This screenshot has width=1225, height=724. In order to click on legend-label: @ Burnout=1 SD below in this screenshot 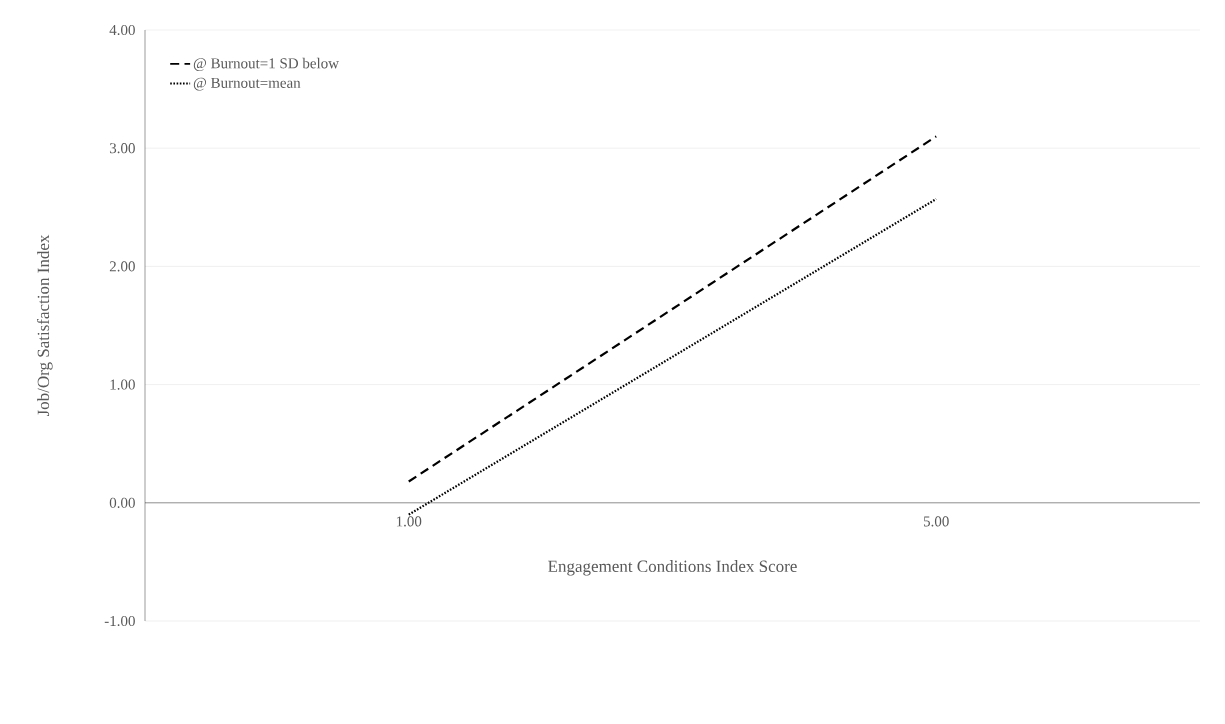, I will do `click(266, 64)`.